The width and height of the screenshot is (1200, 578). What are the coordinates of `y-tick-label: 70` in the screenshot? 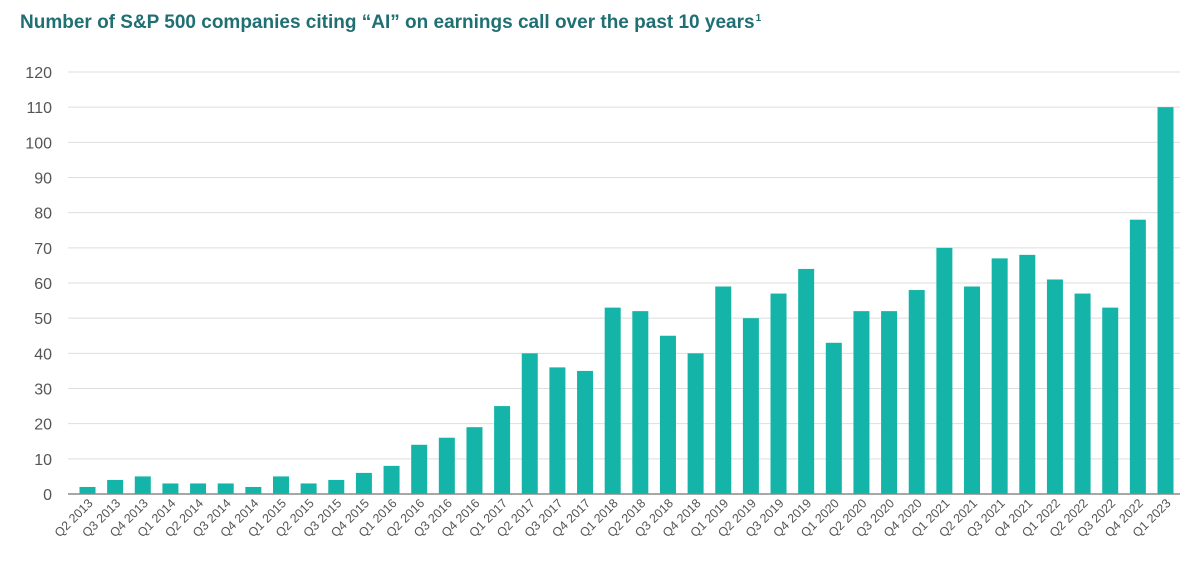 It's located at (43, 249).